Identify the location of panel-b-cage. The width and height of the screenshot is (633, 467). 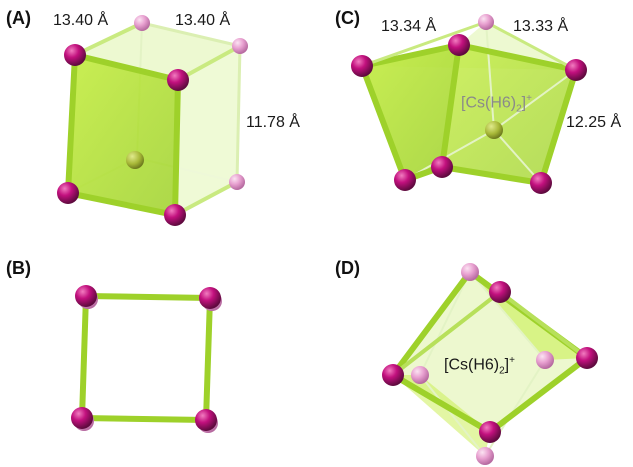
(146, 359).